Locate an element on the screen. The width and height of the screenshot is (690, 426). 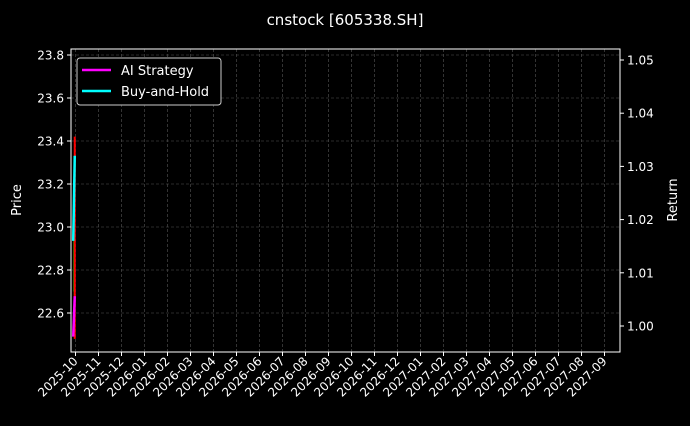
y2-tick-label: 1.01 is located at coordinates (640, 273).